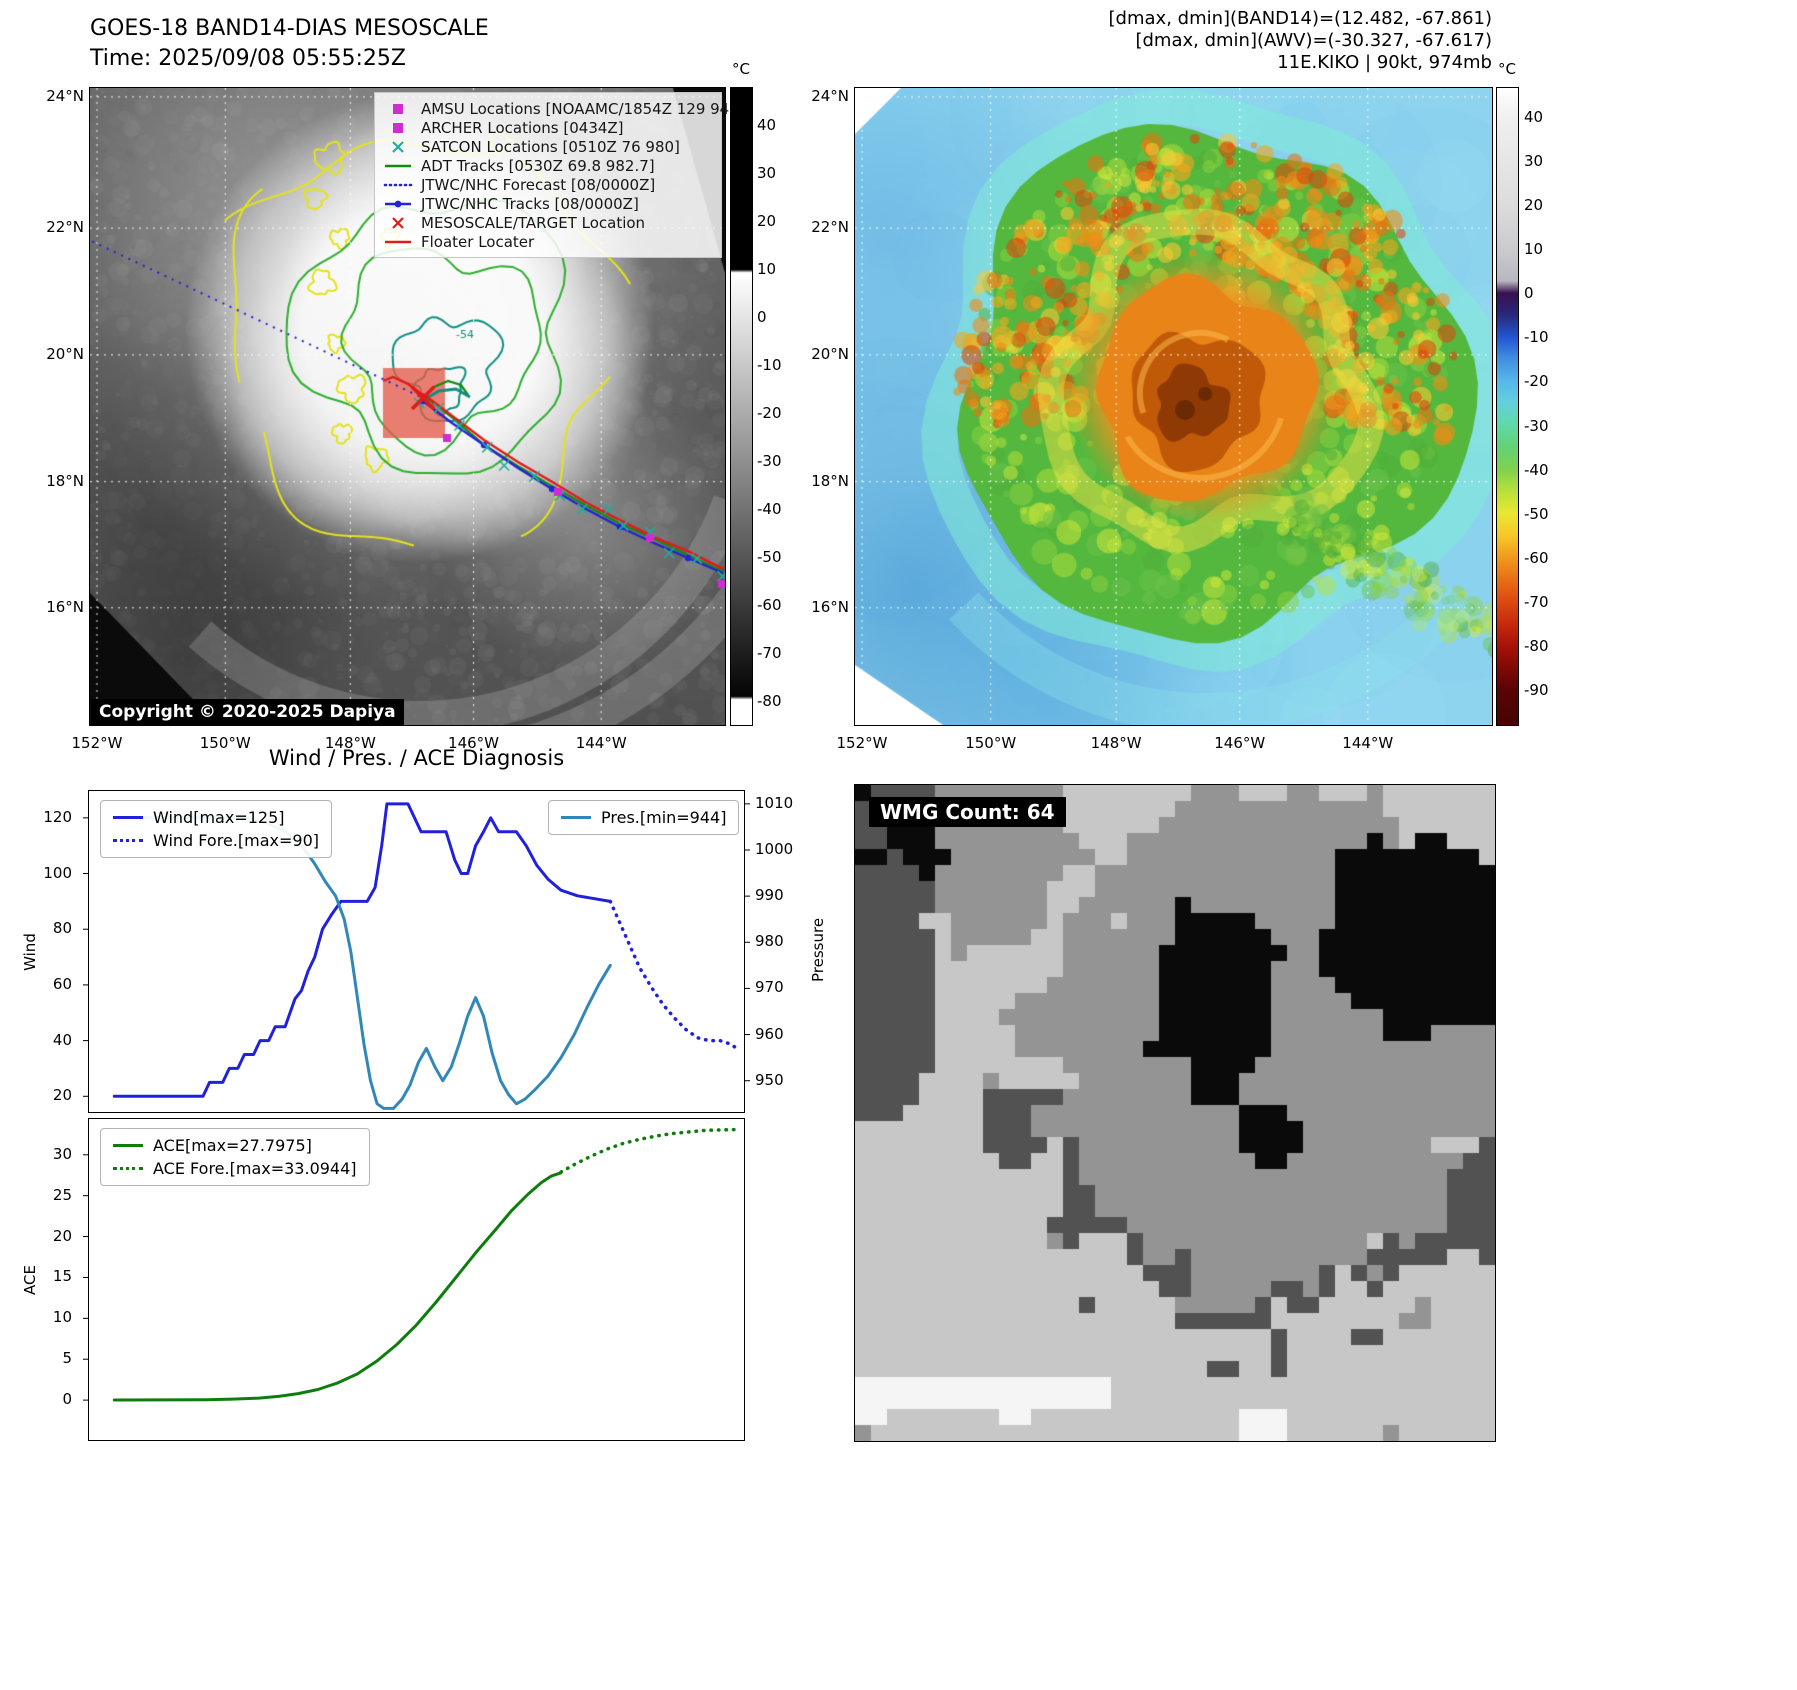 This screenshot has height=1690, width=1797. I want to click on diagnosis-title: Wind / Pres. / ACE Diagnosis, so click(416, 758).